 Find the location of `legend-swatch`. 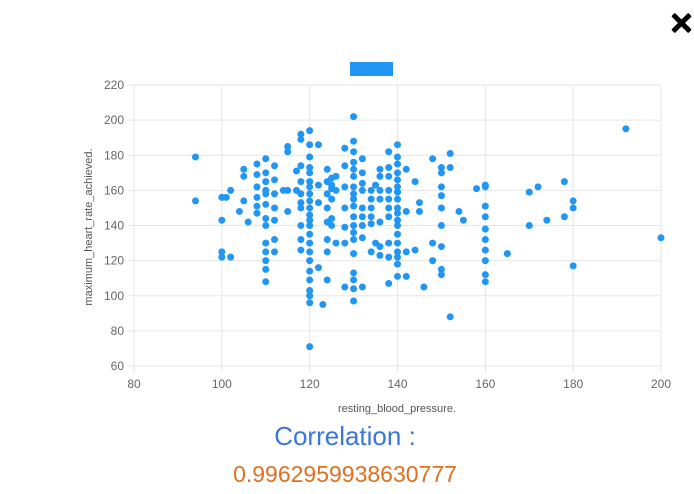

legend-swatch is located at coordinates (371, 69).